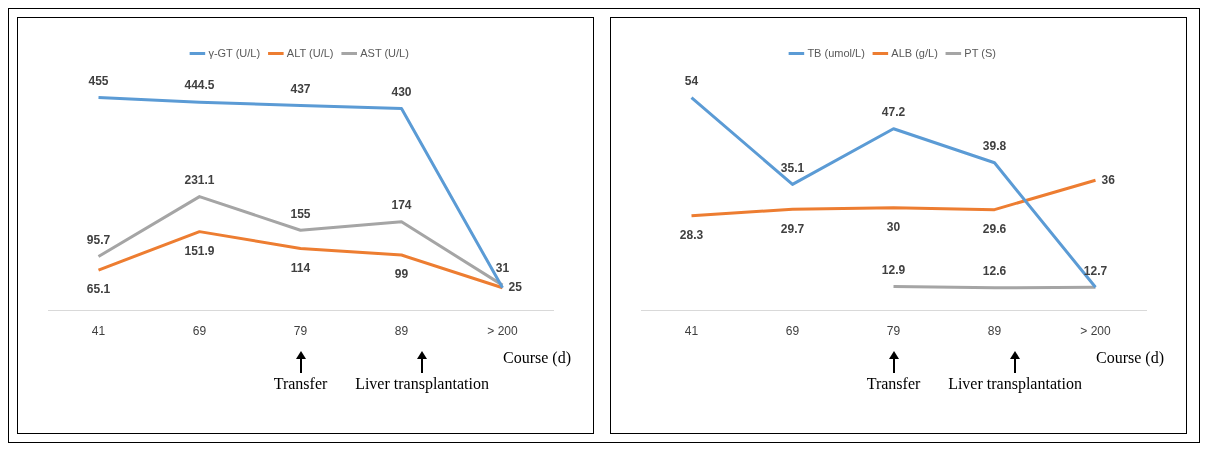  I want to click on data-label: 231.1, so click(199, 179).